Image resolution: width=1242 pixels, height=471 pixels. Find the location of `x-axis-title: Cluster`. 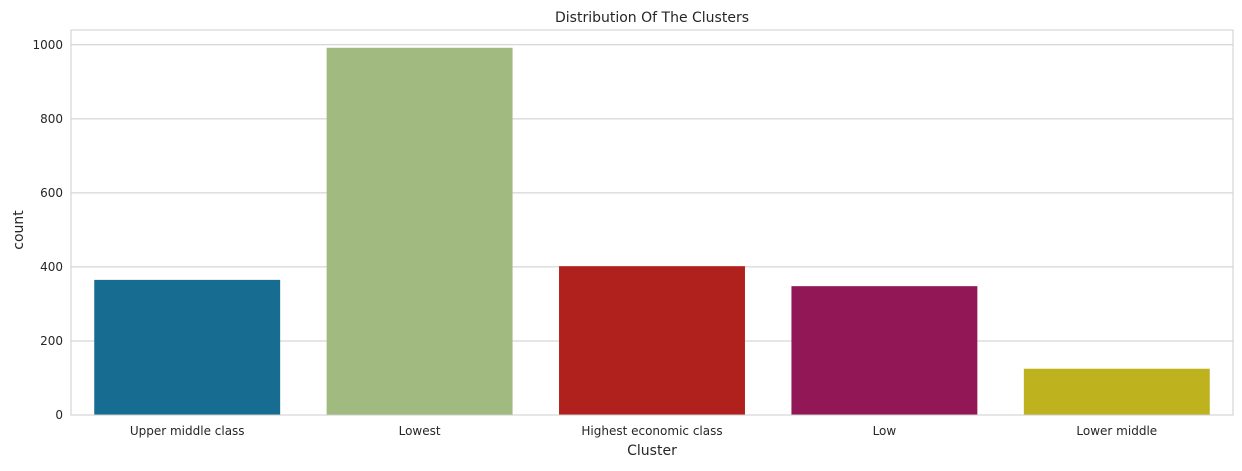

x-axis-title: Cluster is located at coordinates (652, 451).